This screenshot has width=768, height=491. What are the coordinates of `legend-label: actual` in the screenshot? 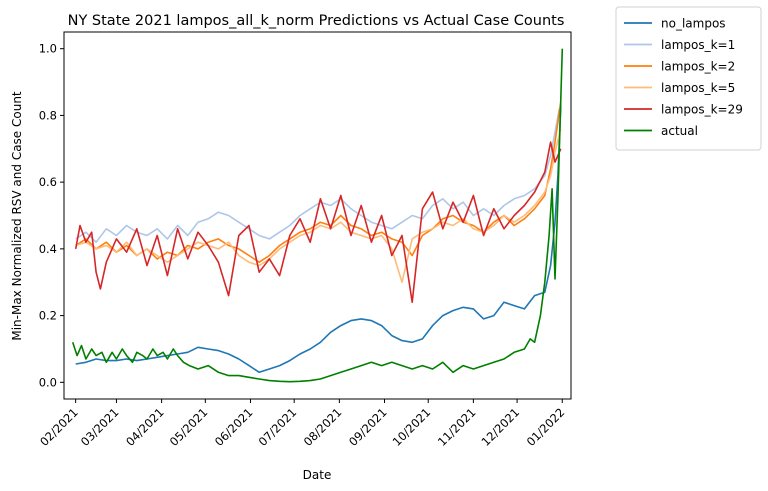 It's located at (679, 131).